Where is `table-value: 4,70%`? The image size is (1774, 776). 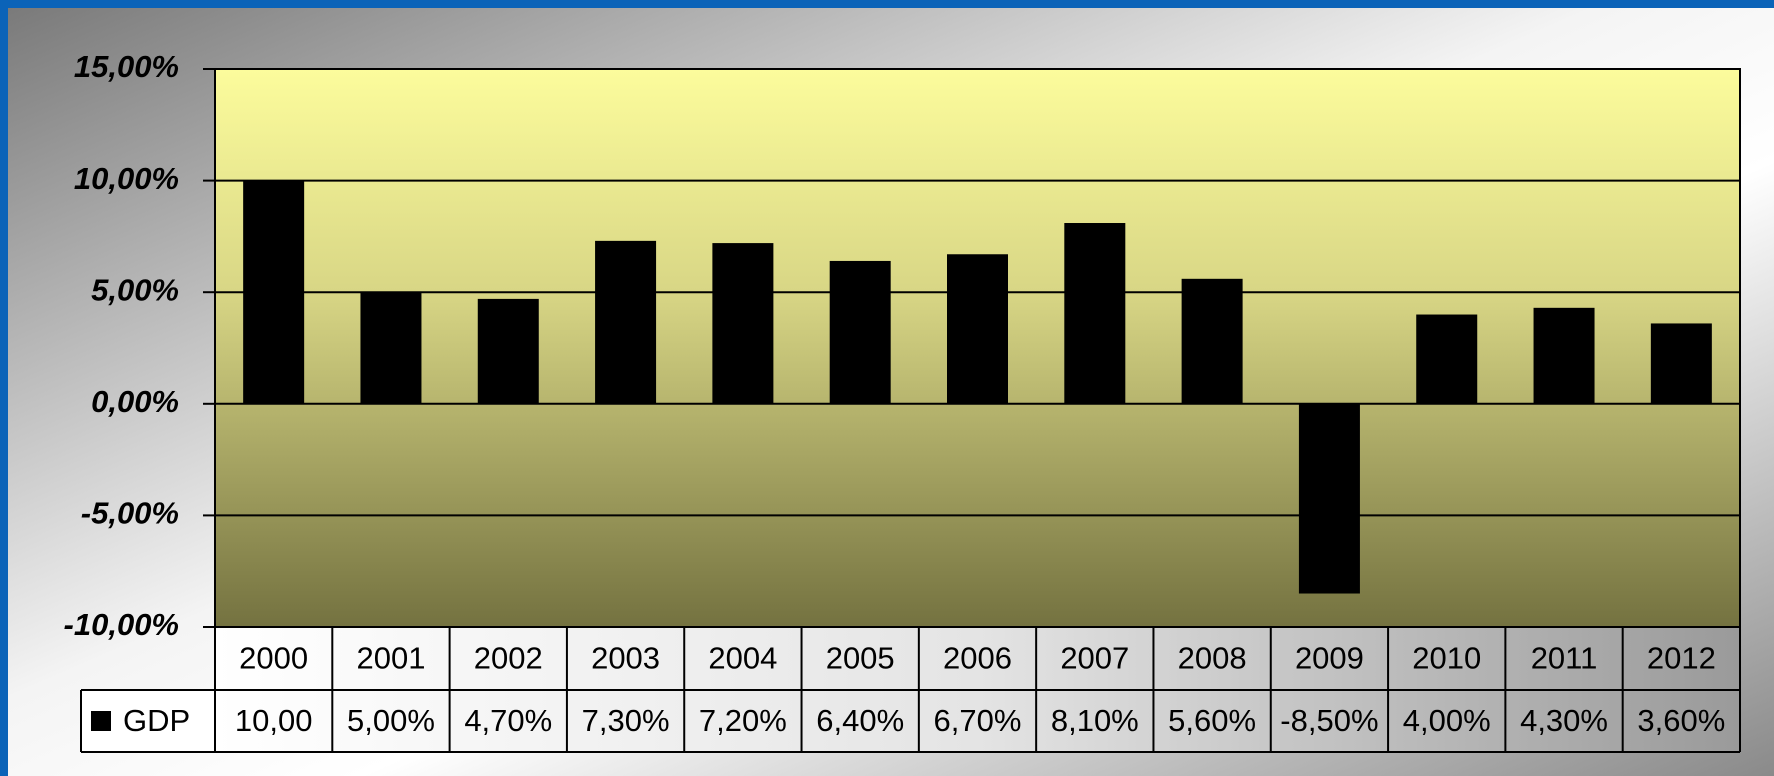 table-value: 4,70% is located at coordinates (508, 720).